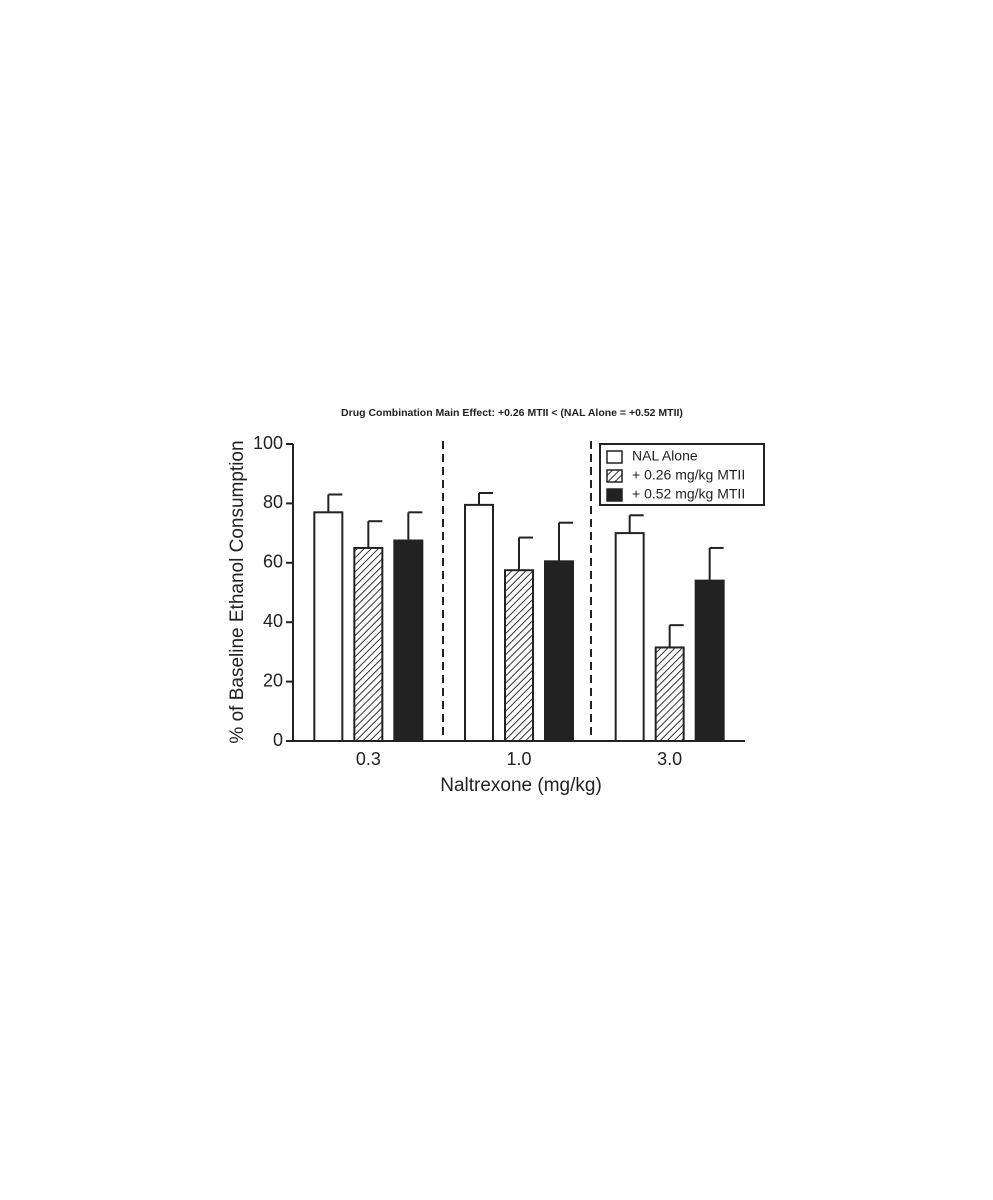  What do you see at coordinates (521, 785) in the screenshot?
I see `x-axis-label: Naltrexone (mg/kg)` at bounding box center [521, 785].